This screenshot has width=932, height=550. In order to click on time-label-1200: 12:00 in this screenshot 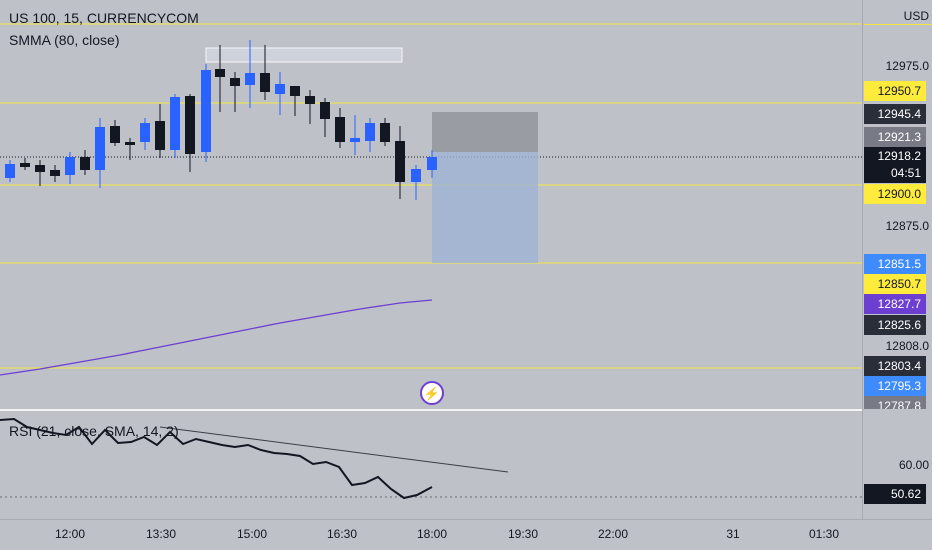, I will do `click(70, 534)`.